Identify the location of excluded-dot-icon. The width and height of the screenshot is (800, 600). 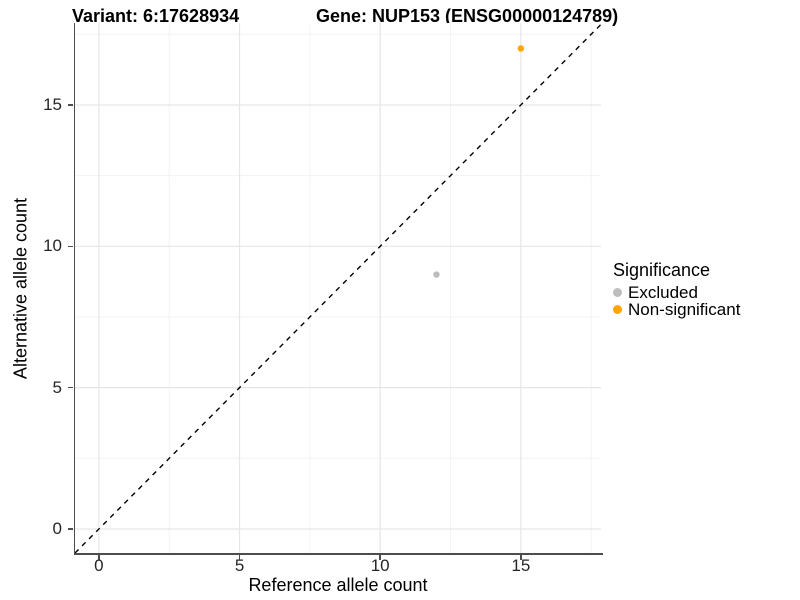
(617, 292).